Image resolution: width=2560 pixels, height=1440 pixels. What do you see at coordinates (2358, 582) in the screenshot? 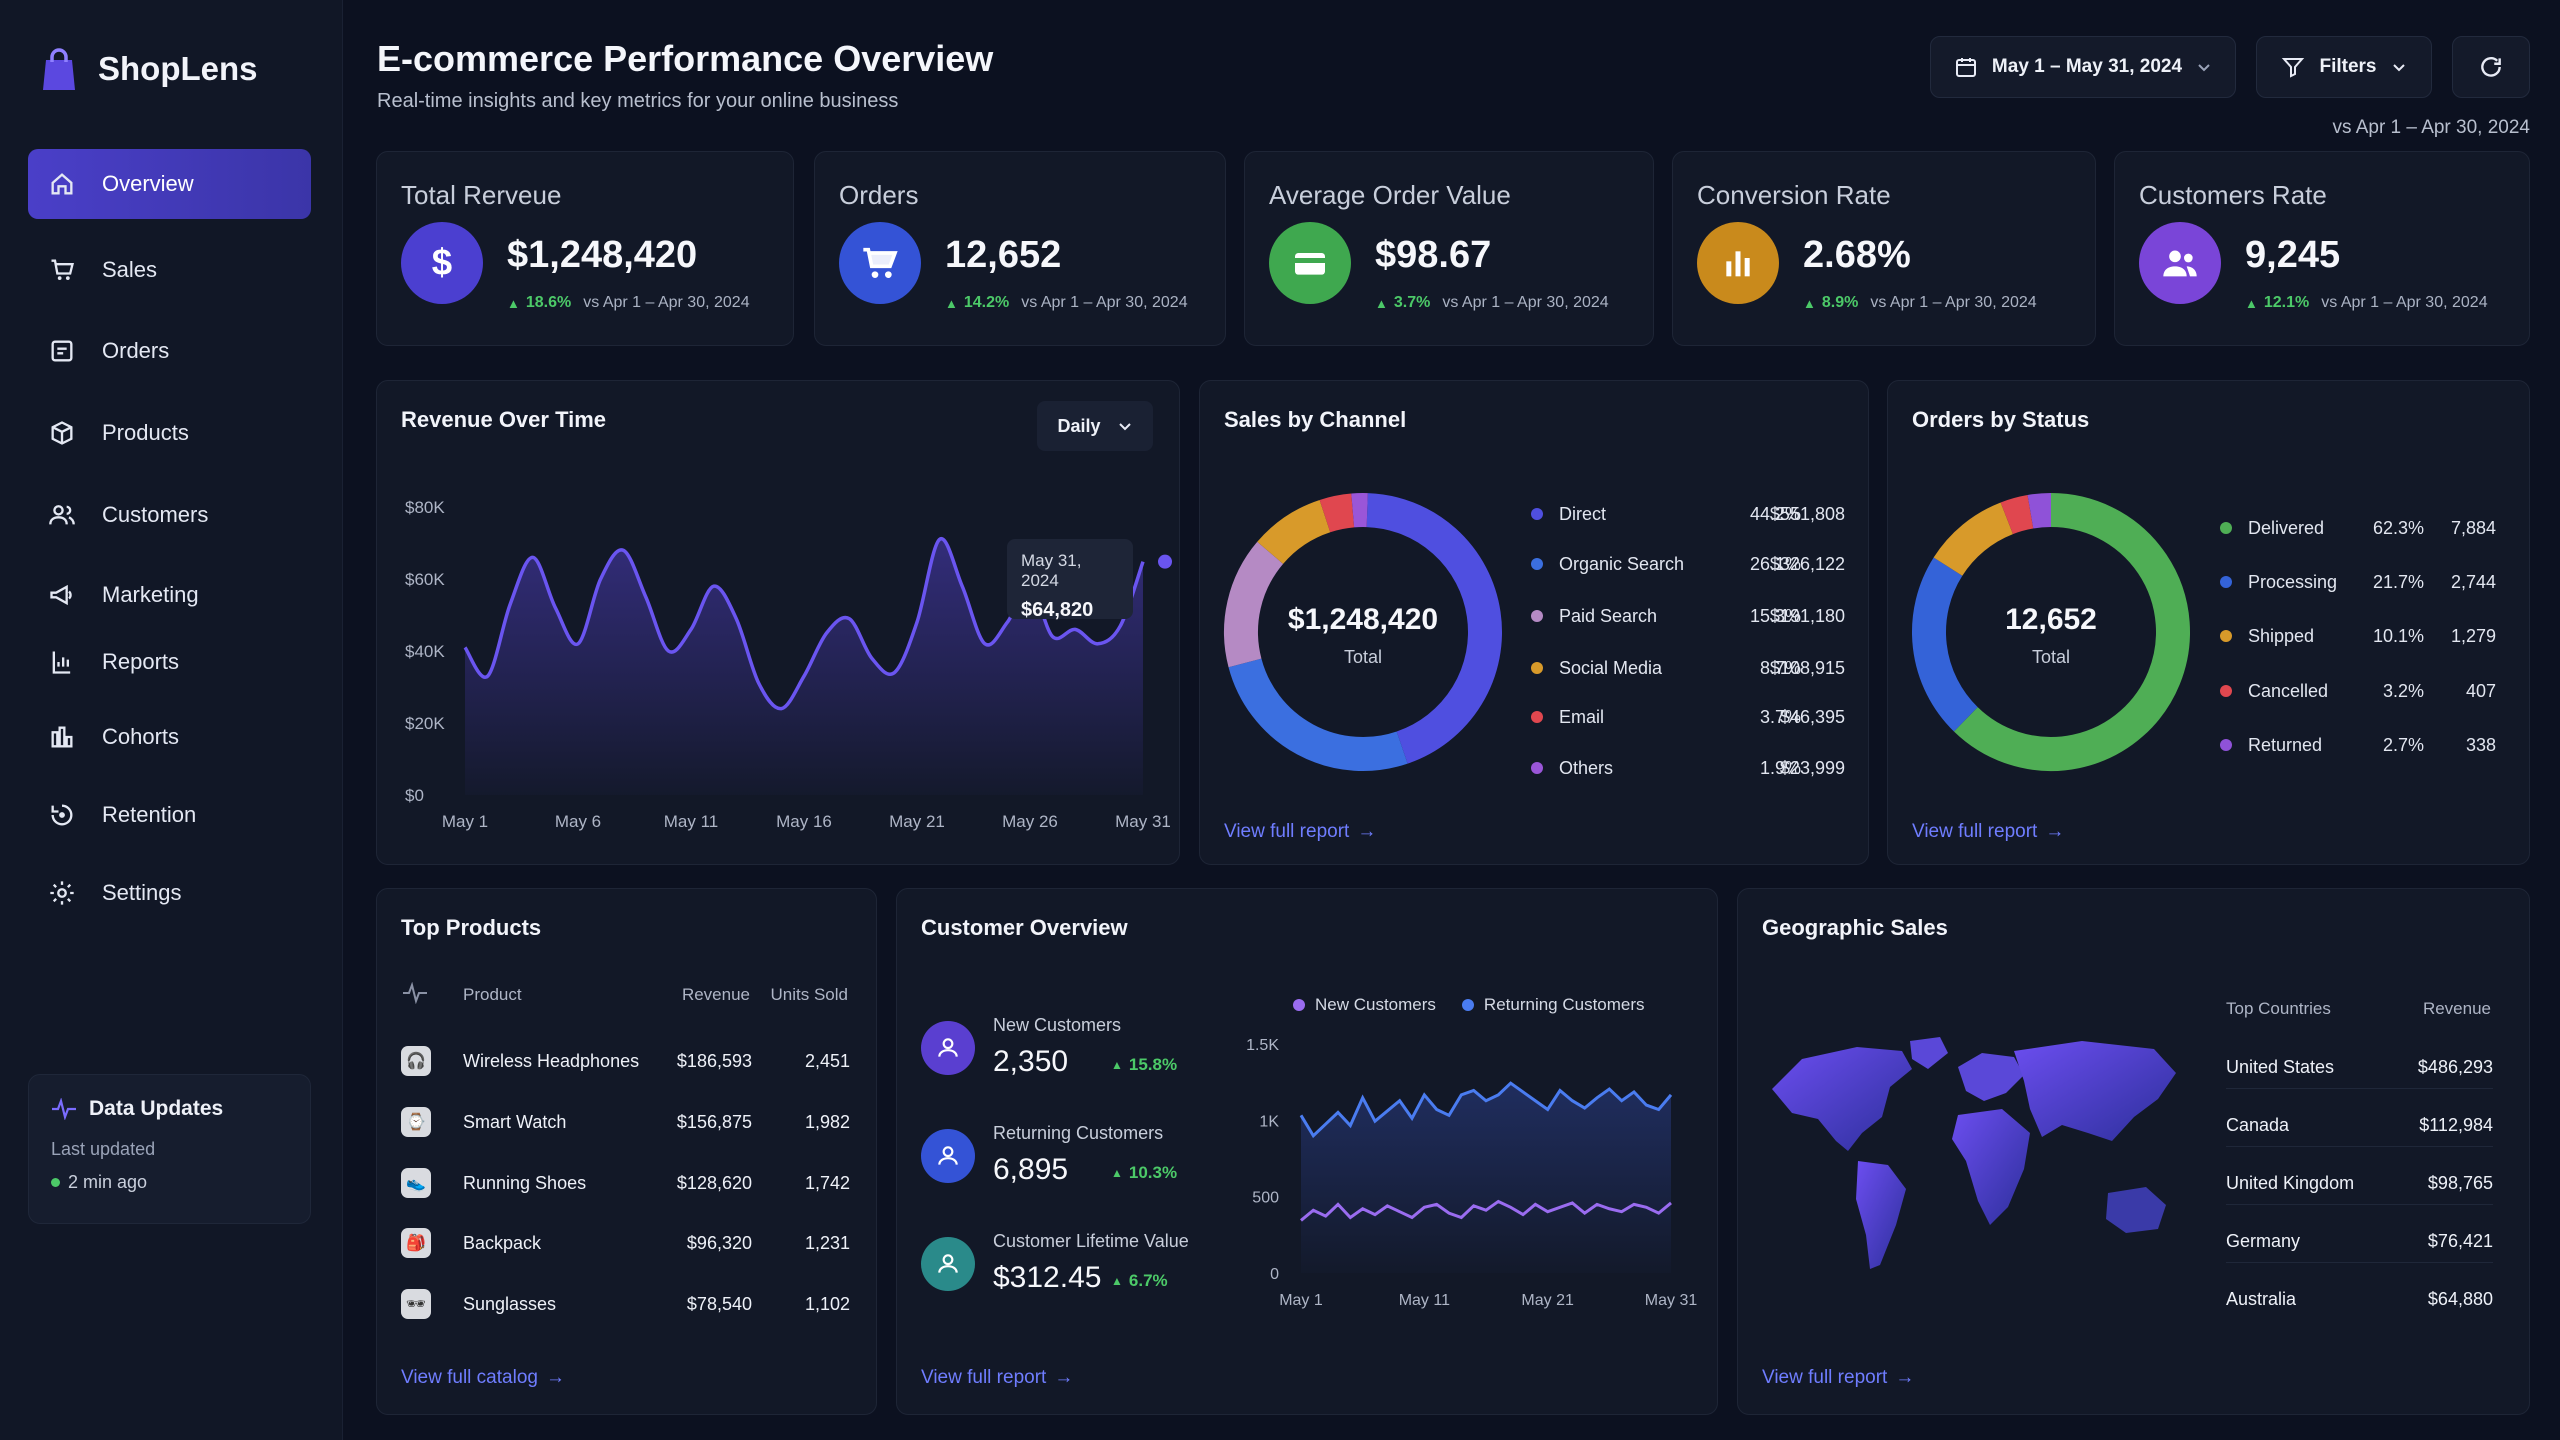
I see `legend-row: Processing 21.7% 2,744` at bounding box center [2358, 582].